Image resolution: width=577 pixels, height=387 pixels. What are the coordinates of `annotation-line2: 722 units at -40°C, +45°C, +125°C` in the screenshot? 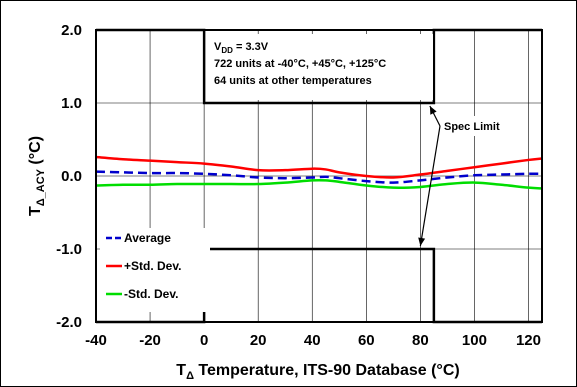 It's located at (300, 64).